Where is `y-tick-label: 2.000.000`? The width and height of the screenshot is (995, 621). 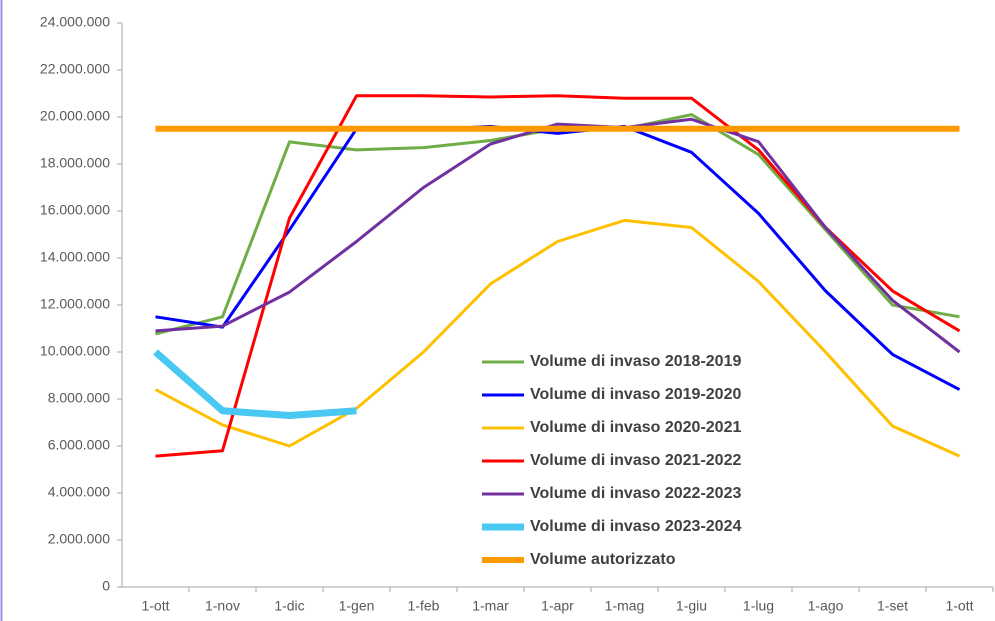 y-tick-label: 2.000.000 is located at coordinates (79, 539).